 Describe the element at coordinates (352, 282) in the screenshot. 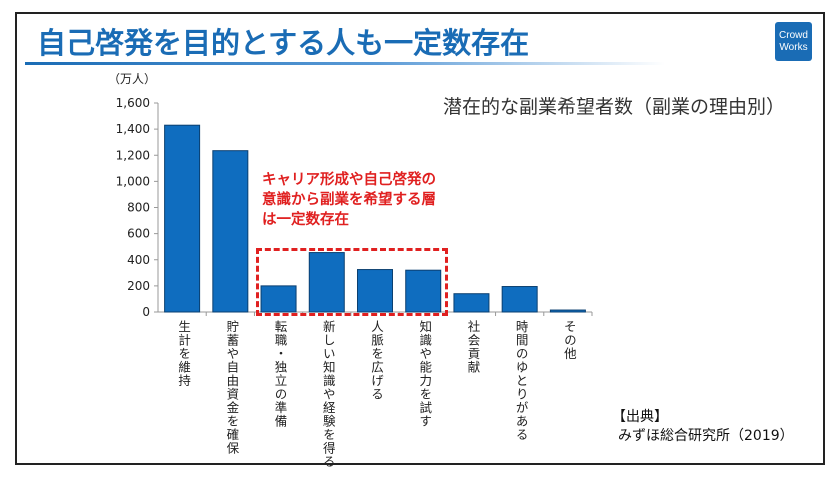

I see `highlight-dashed-box` at that location.